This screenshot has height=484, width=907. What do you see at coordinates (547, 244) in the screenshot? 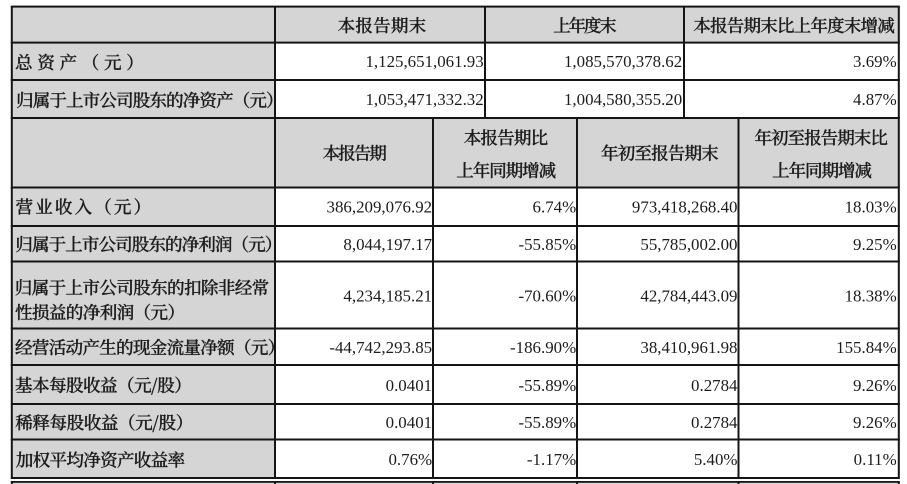
I see `svg-text: -55.85%` at bounding box center [547, 244].